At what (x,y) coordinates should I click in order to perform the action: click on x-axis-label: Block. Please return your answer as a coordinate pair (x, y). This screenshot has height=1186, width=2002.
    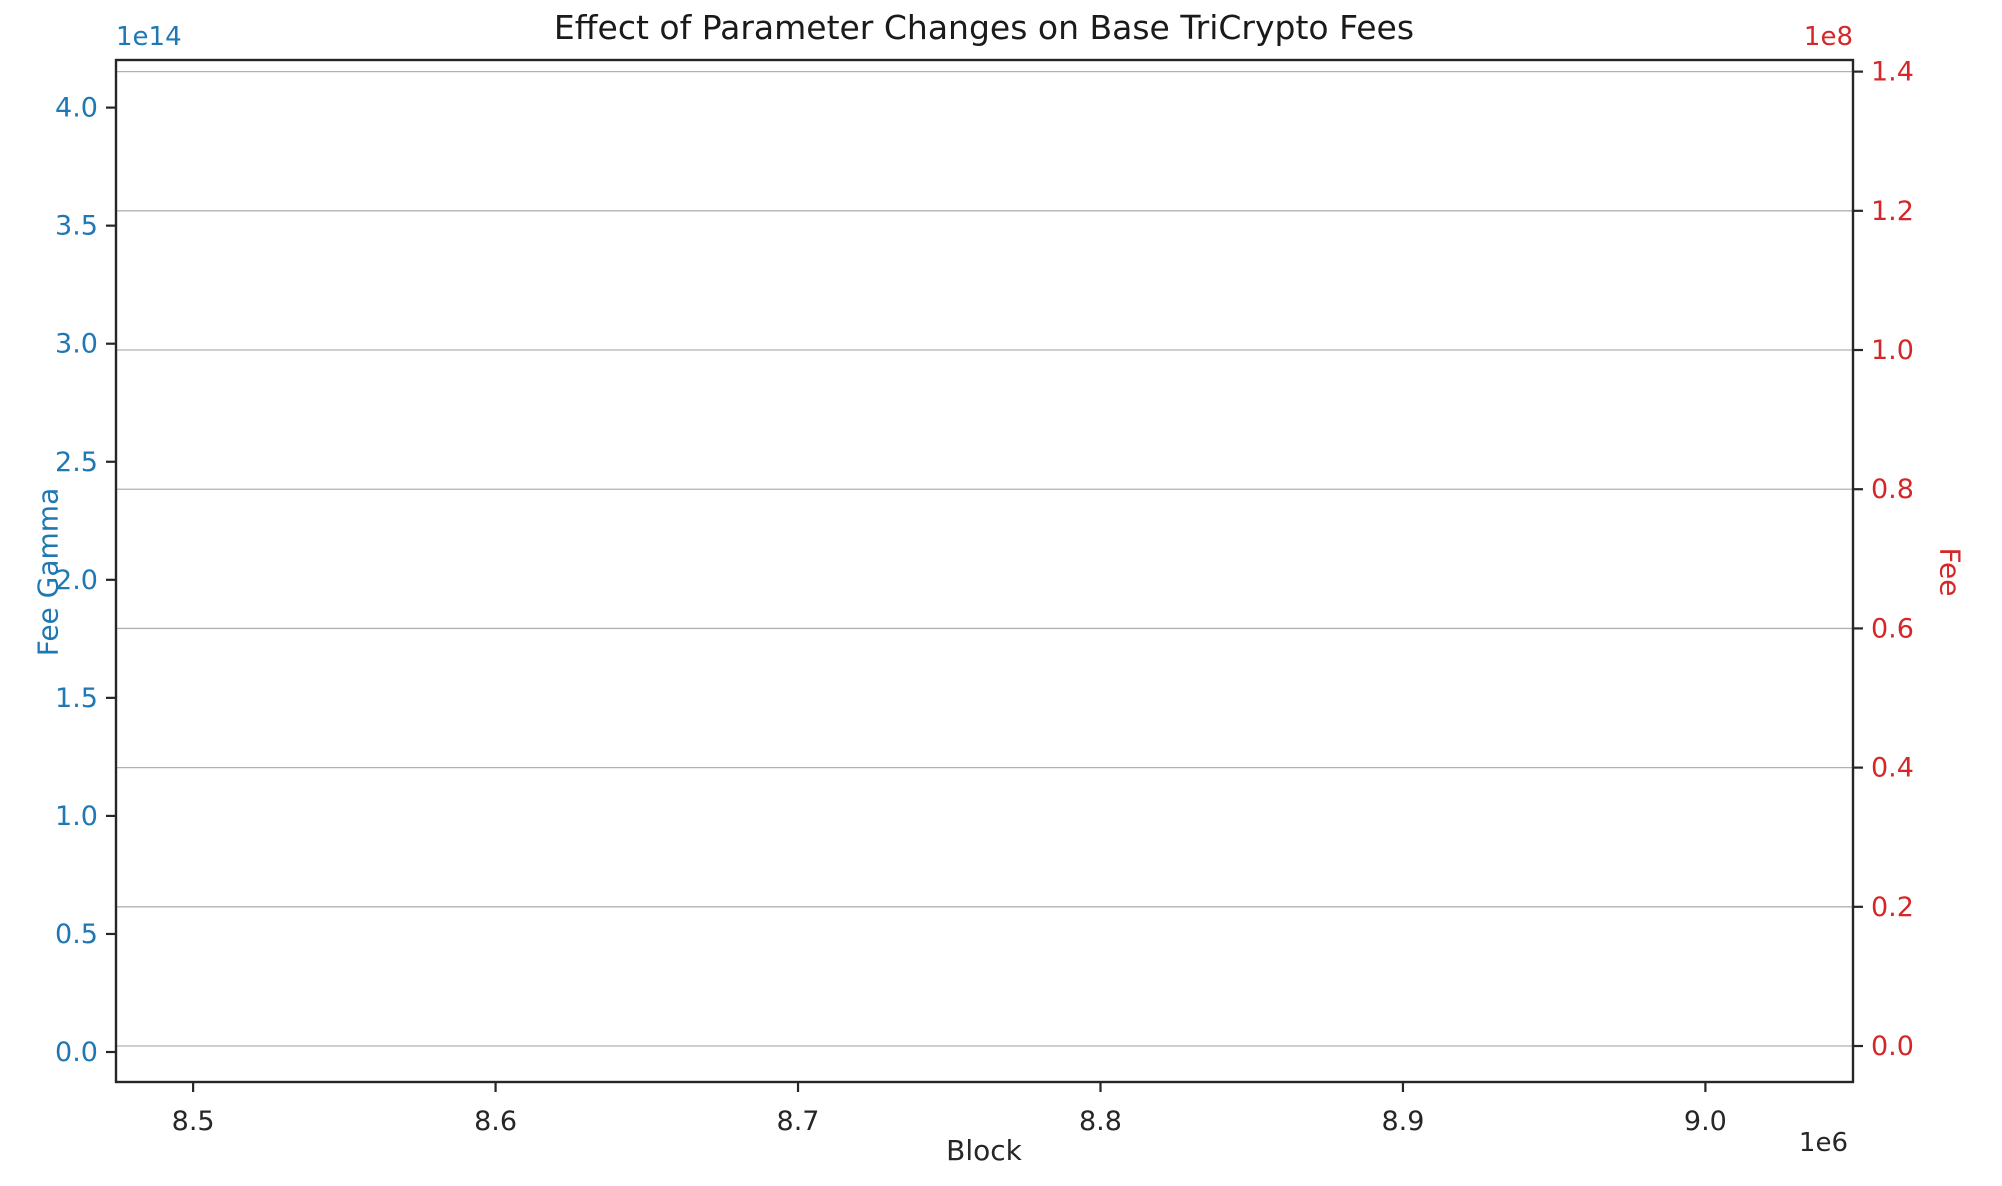
    Looking at the image, I should click on (984, 1150).